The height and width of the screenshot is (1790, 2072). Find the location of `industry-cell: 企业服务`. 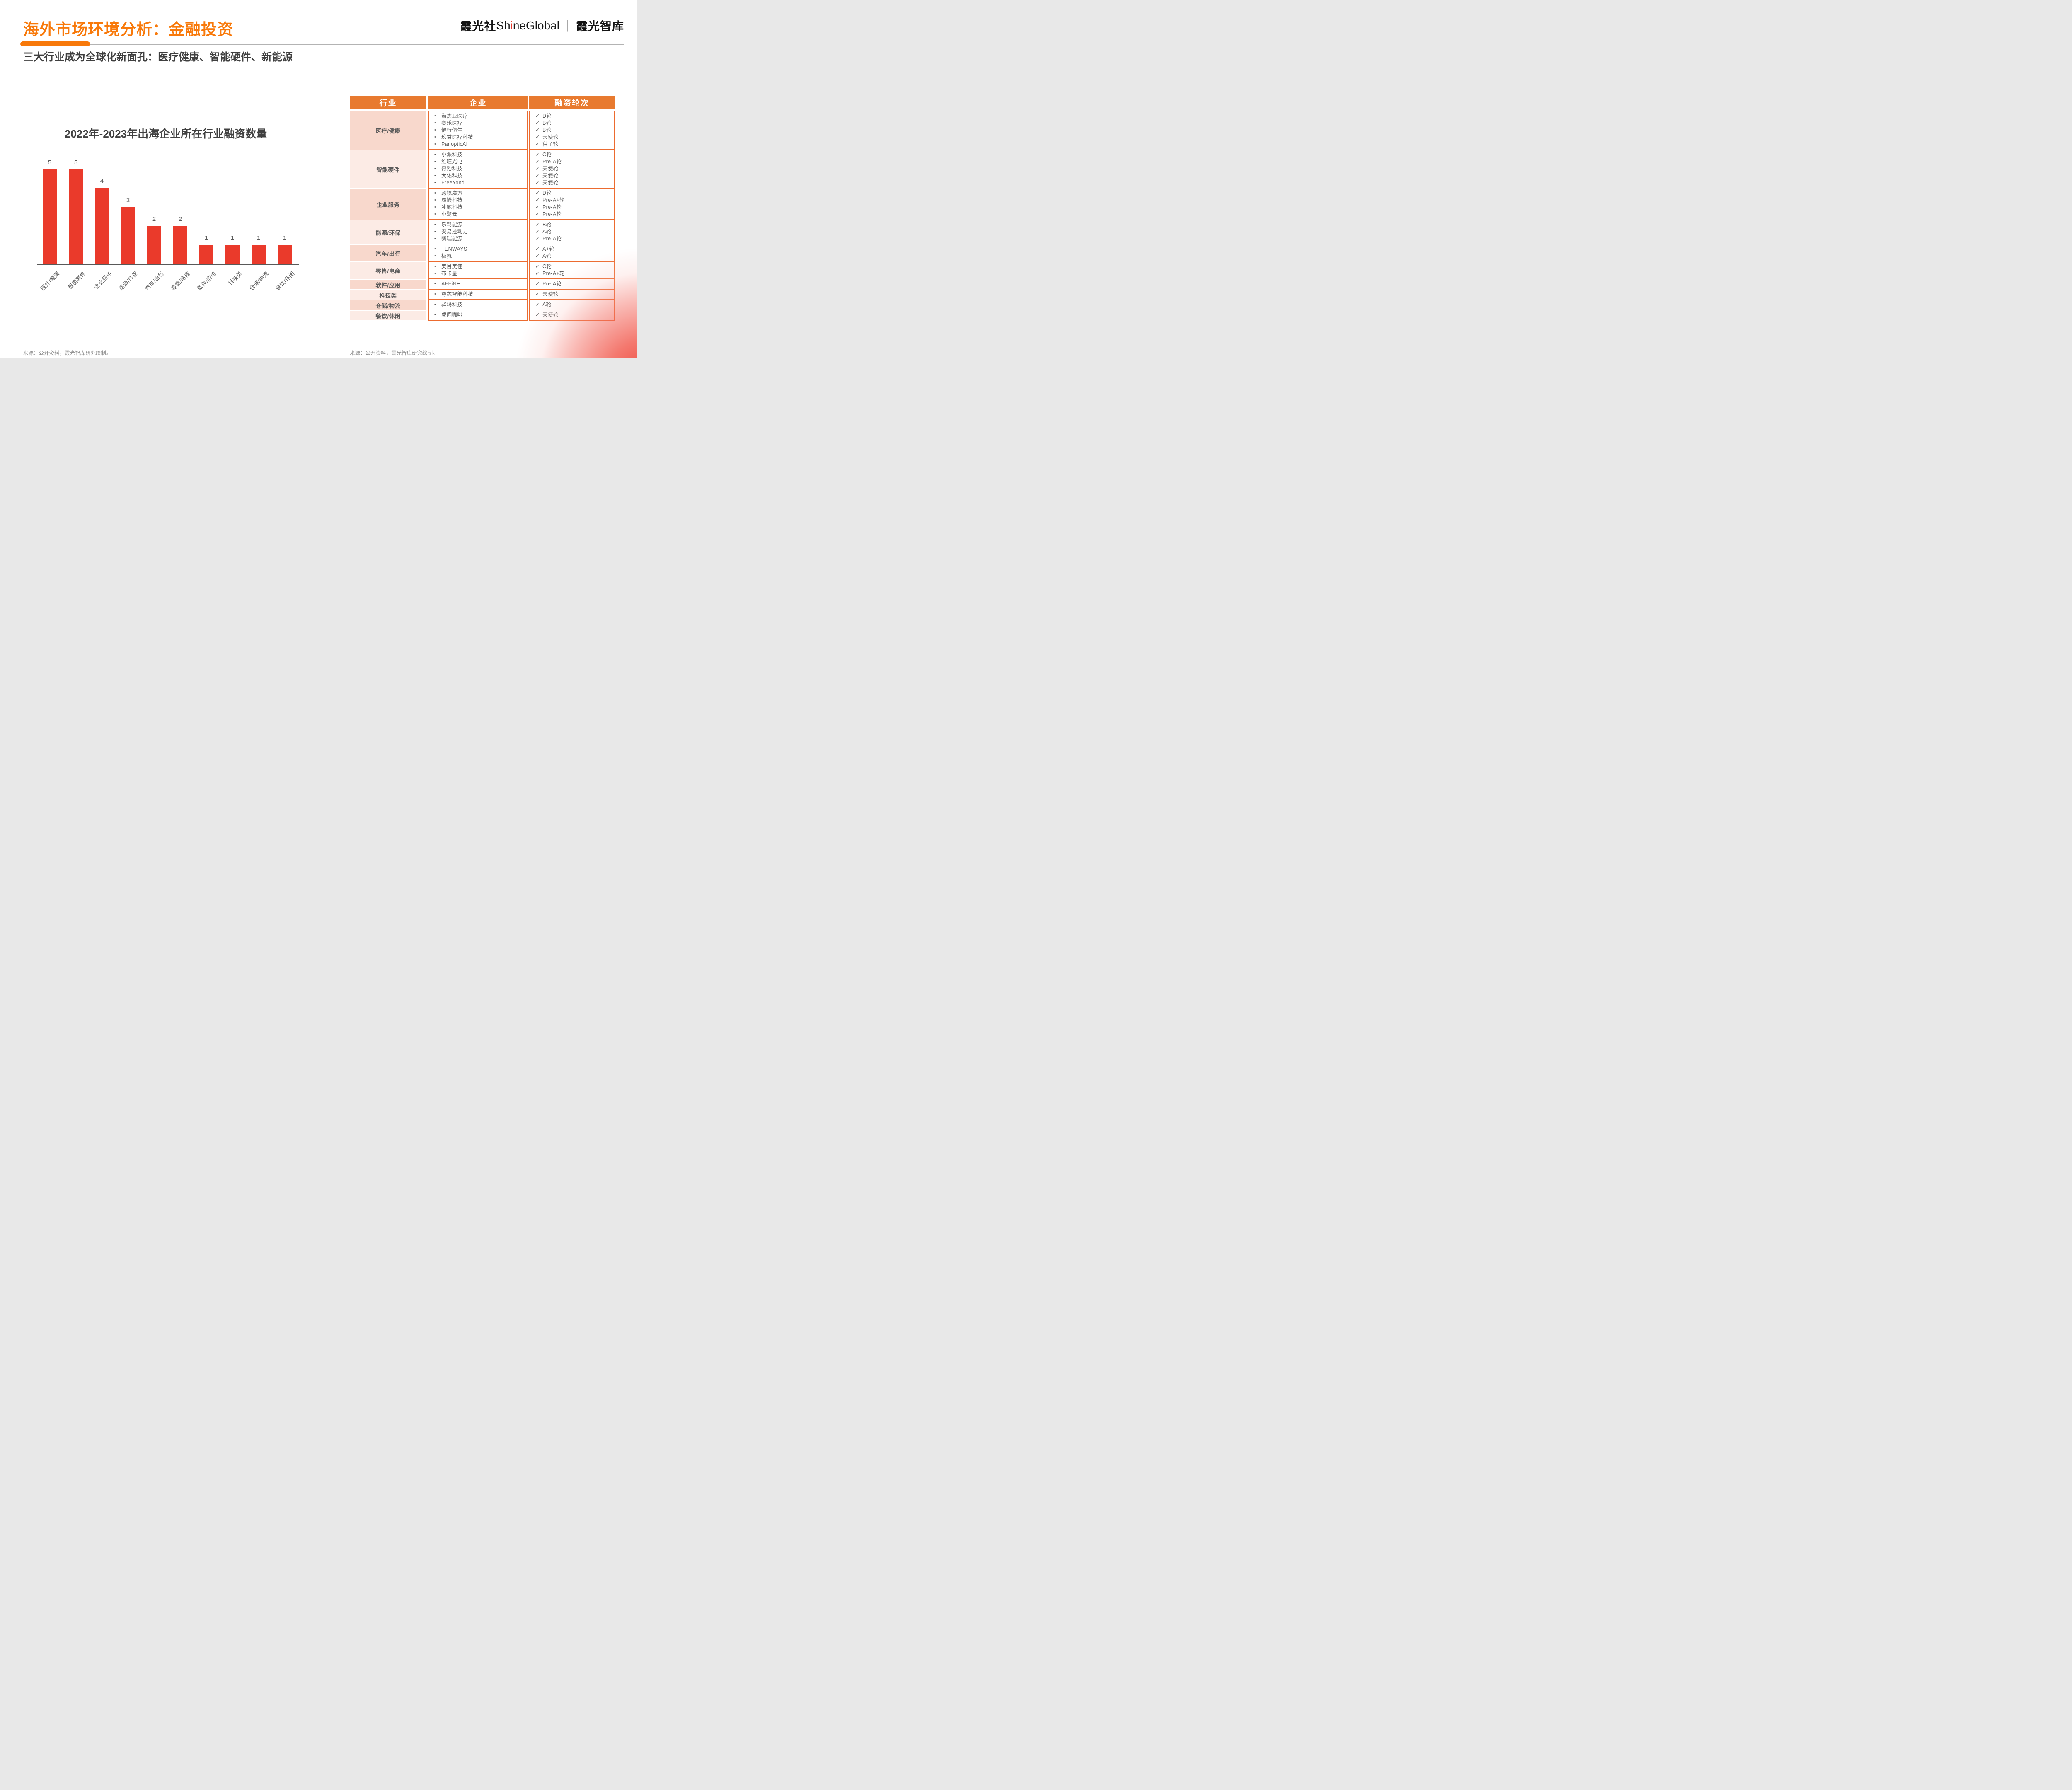

industry-cell: 企业服务 is located at coordinates (388, 205).